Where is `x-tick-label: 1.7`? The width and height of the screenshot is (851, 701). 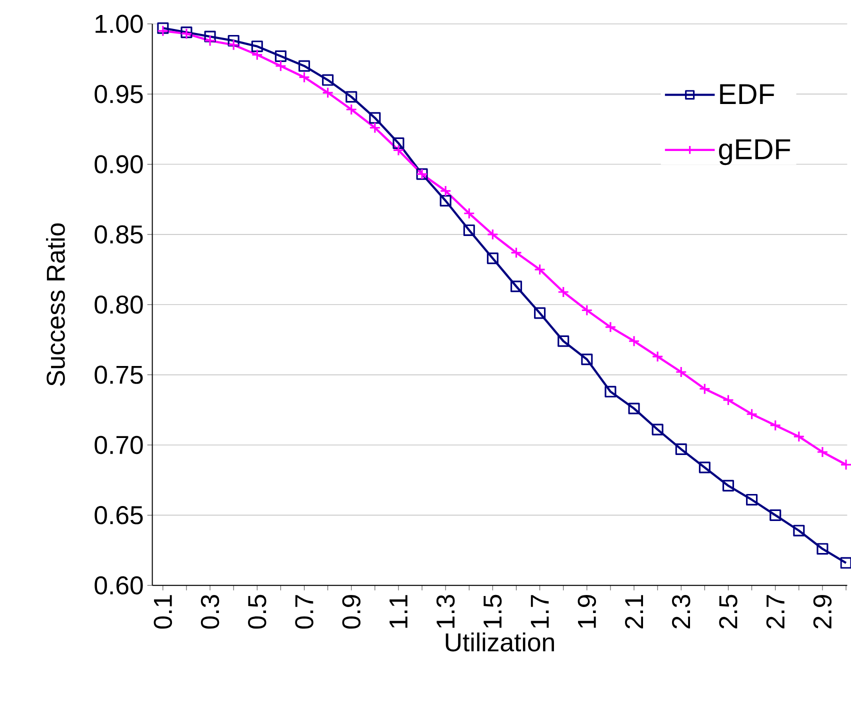 x-tick-label: 1.7 is located at coordinates (539, 611).